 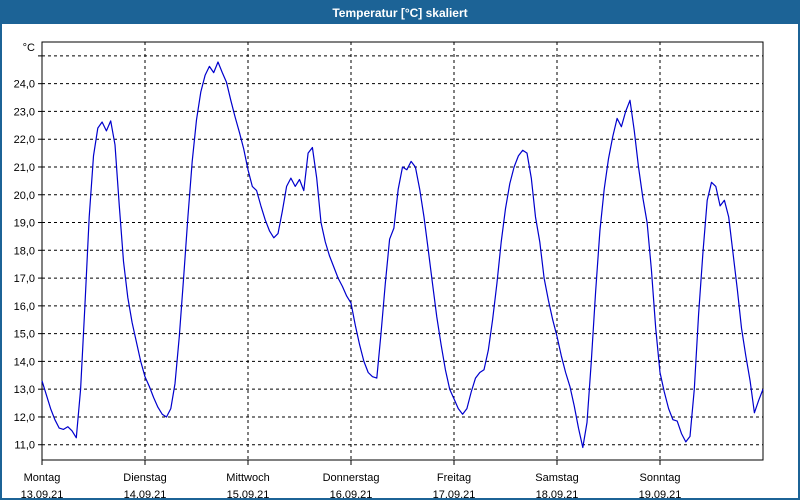 I want to click on day-date-label: 18.09.21, so click(x=557, y=494).